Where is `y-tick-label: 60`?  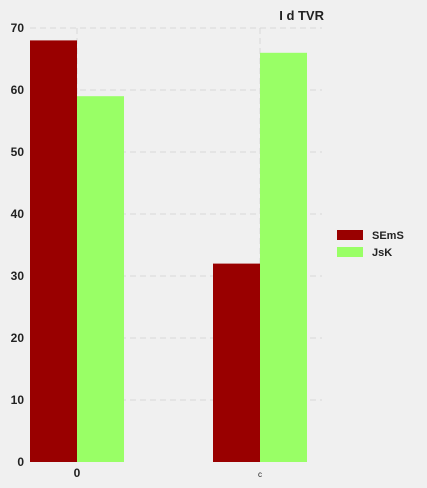
y-tick-label: 60 is located at coordinates (18, 90).